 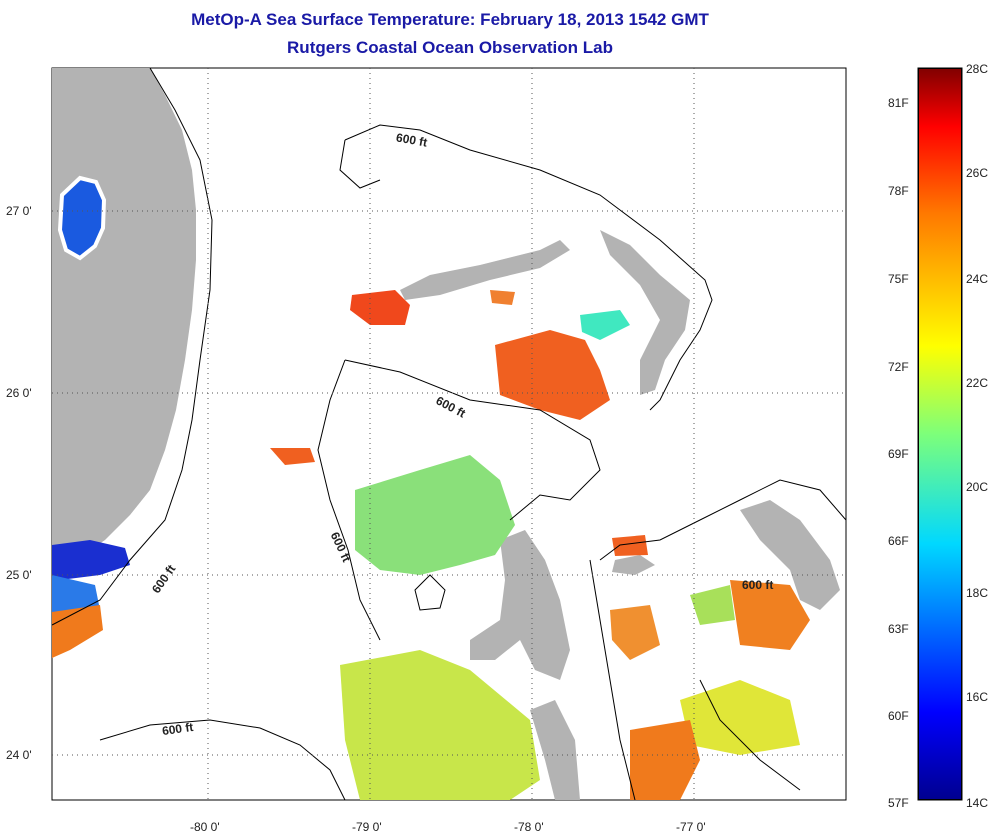 I want to click on keys-blue-water, so click(x=76, y=595).